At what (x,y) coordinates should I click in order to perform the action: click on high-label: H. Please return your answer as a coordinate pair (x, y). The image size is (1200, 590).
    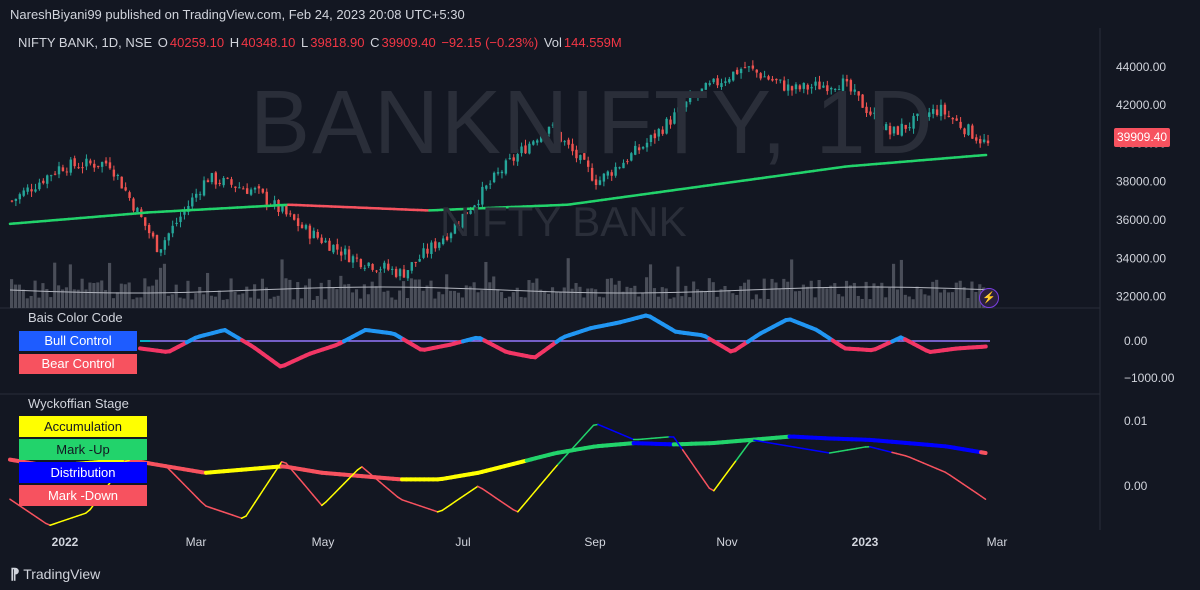
    Looking at the image, I should click on (234, 42).